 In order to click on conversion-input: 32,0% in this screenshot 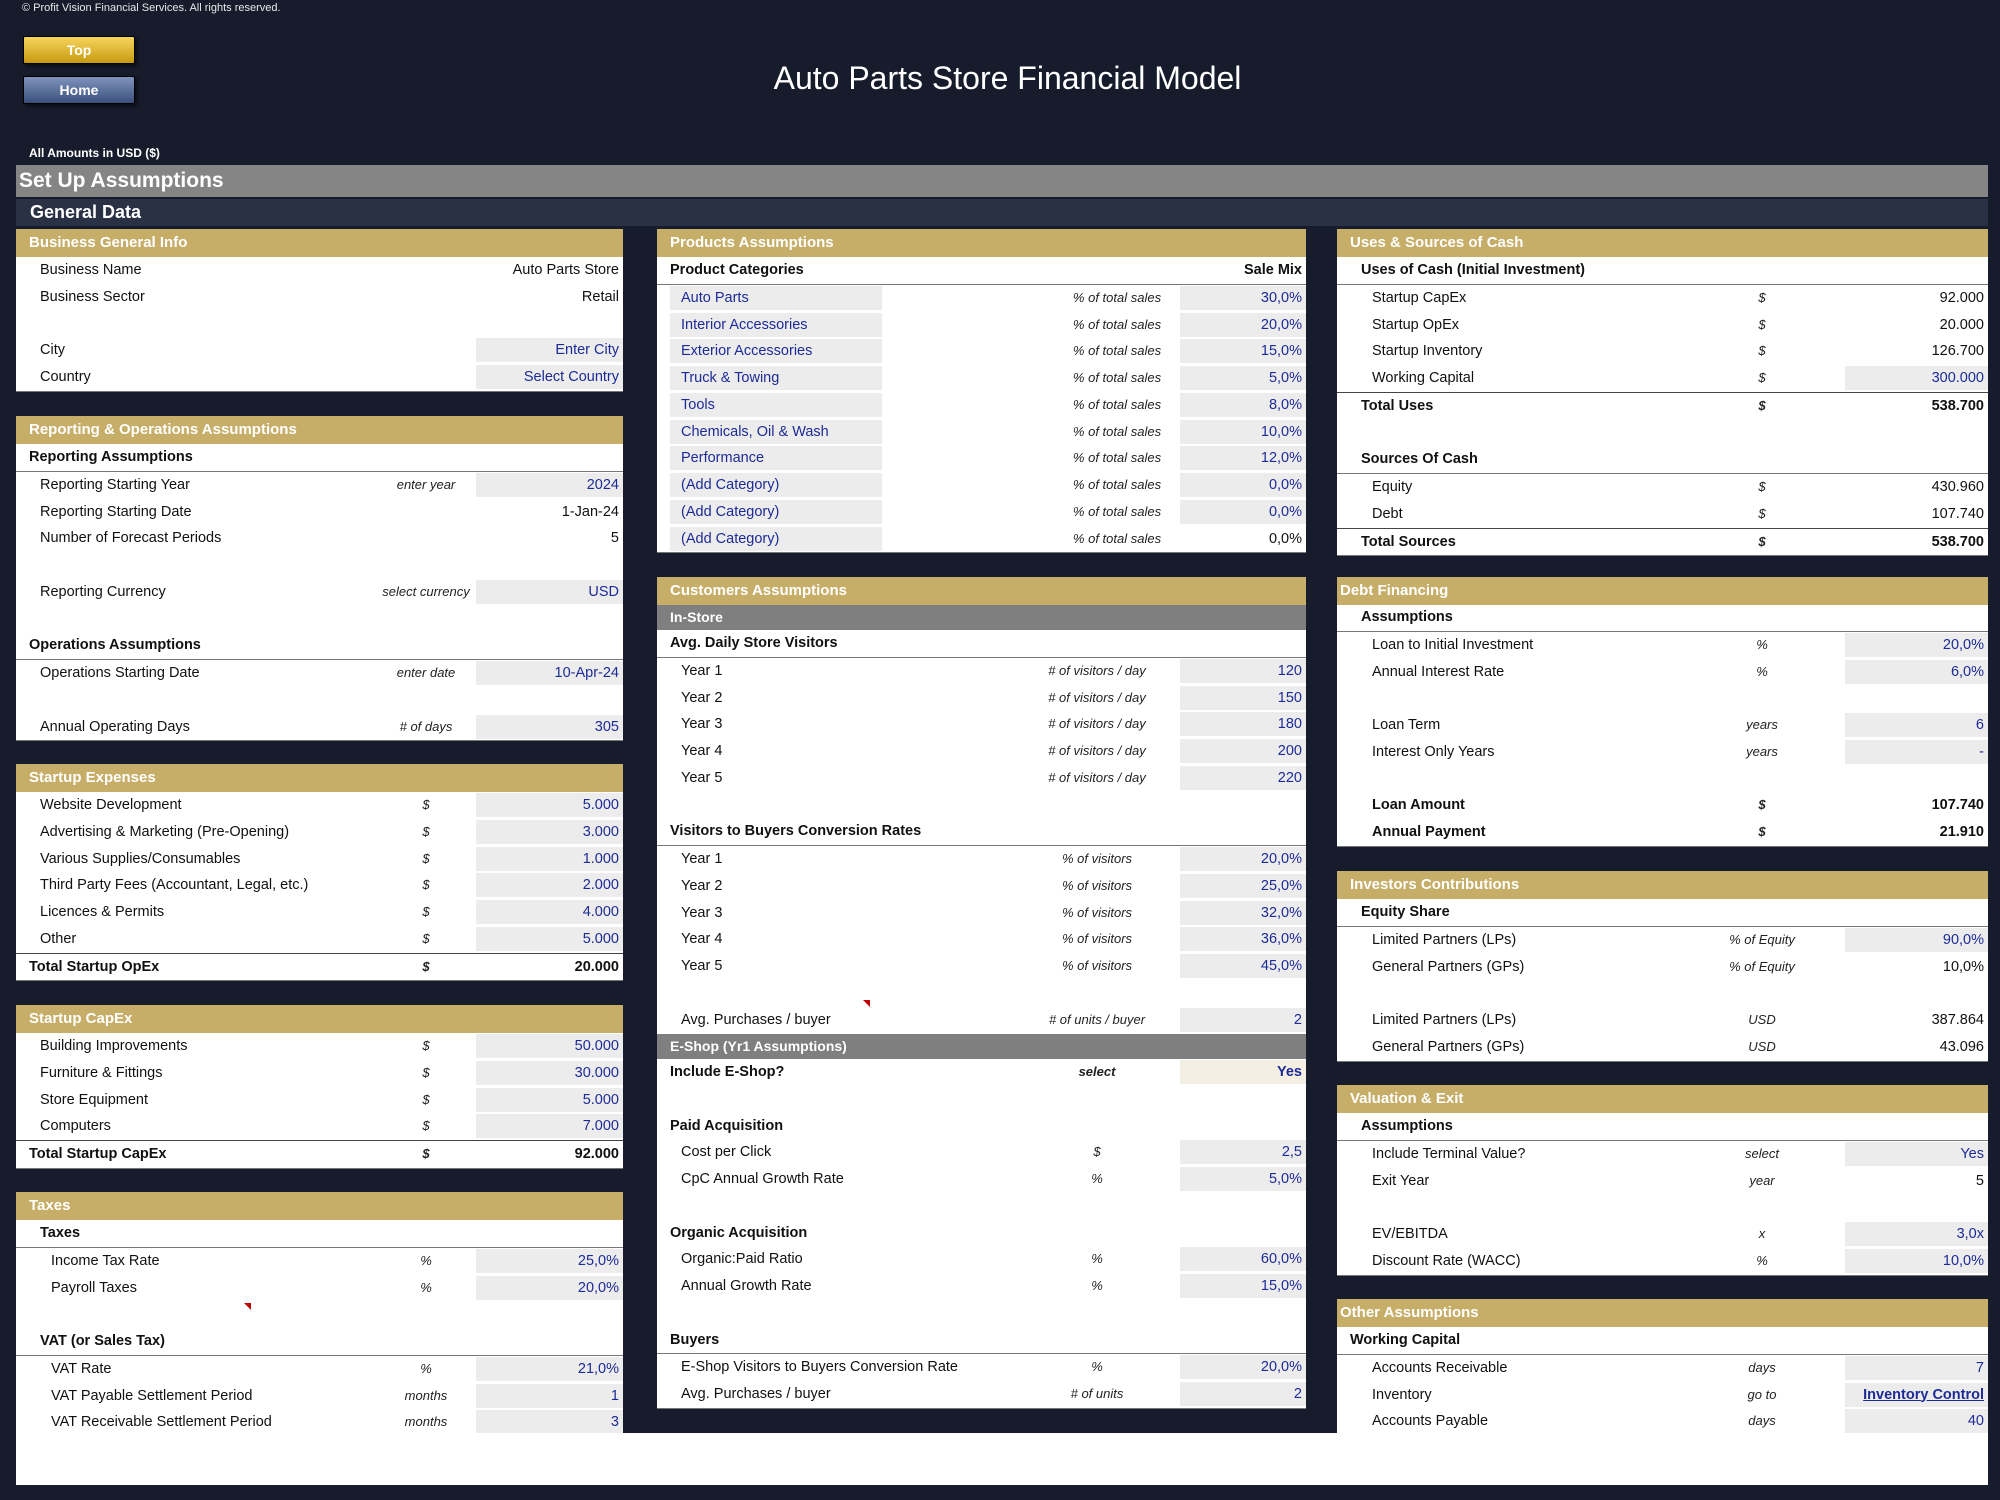, I will do `click(1243, 912)`.